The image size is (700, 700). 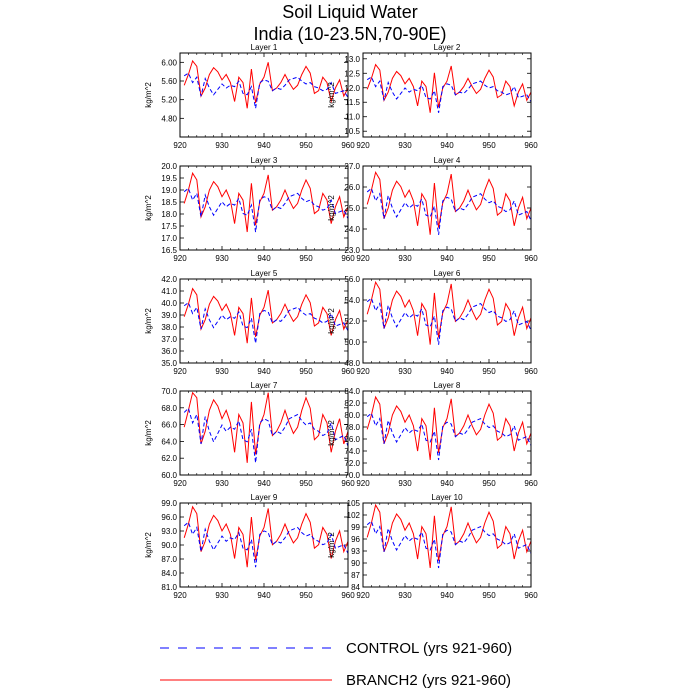 What do you see at coordinates (352, 403) in the screenshot?
I see `y-tick-label: 82.0` at bounding box center [352, 403].